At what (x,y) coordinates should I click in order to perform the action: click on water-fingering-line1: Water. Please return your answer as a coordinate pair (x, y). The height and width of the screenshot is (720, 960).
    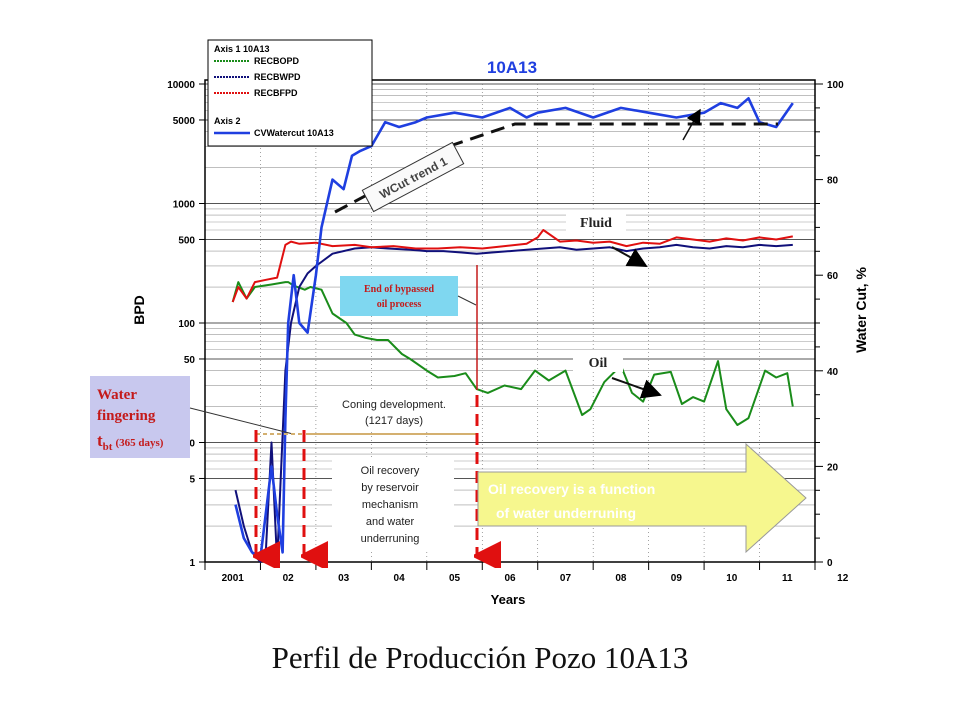
    Looking at the image, I should click on (117, 395).